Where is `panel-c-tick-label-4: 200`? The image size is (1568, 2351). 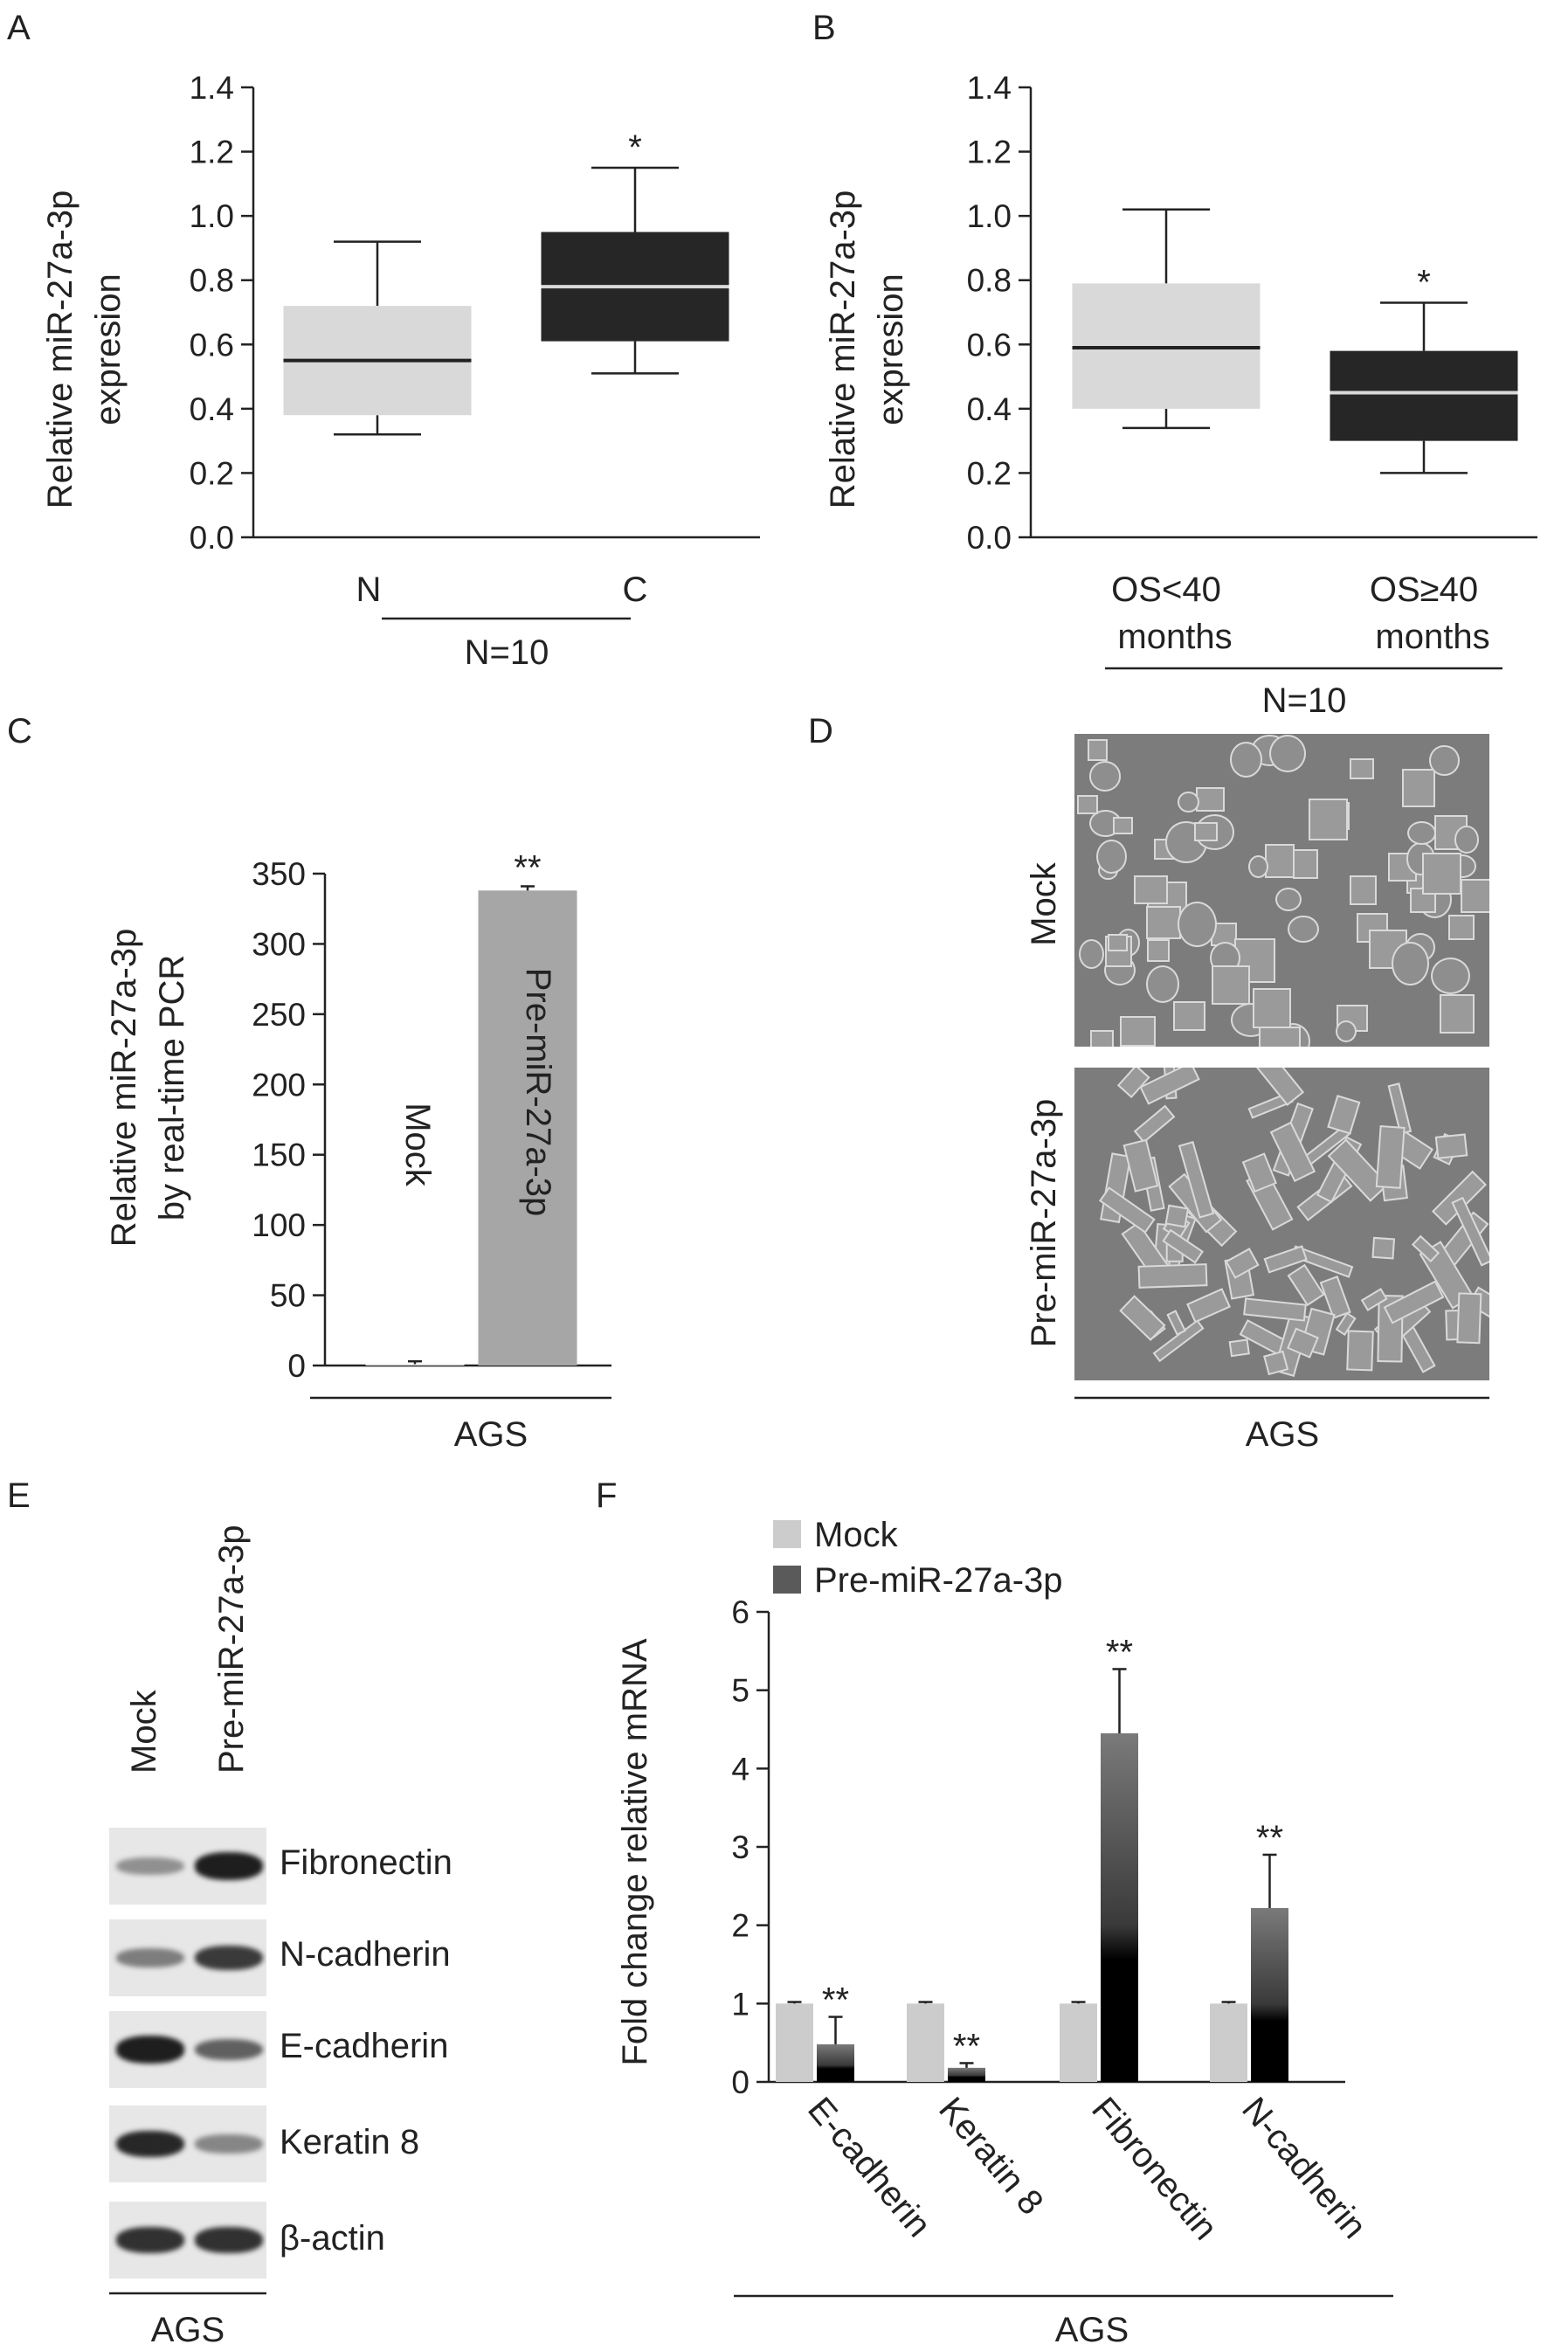 panel-c-tick-label-4: 200 is located at coordinates (279, 1085).